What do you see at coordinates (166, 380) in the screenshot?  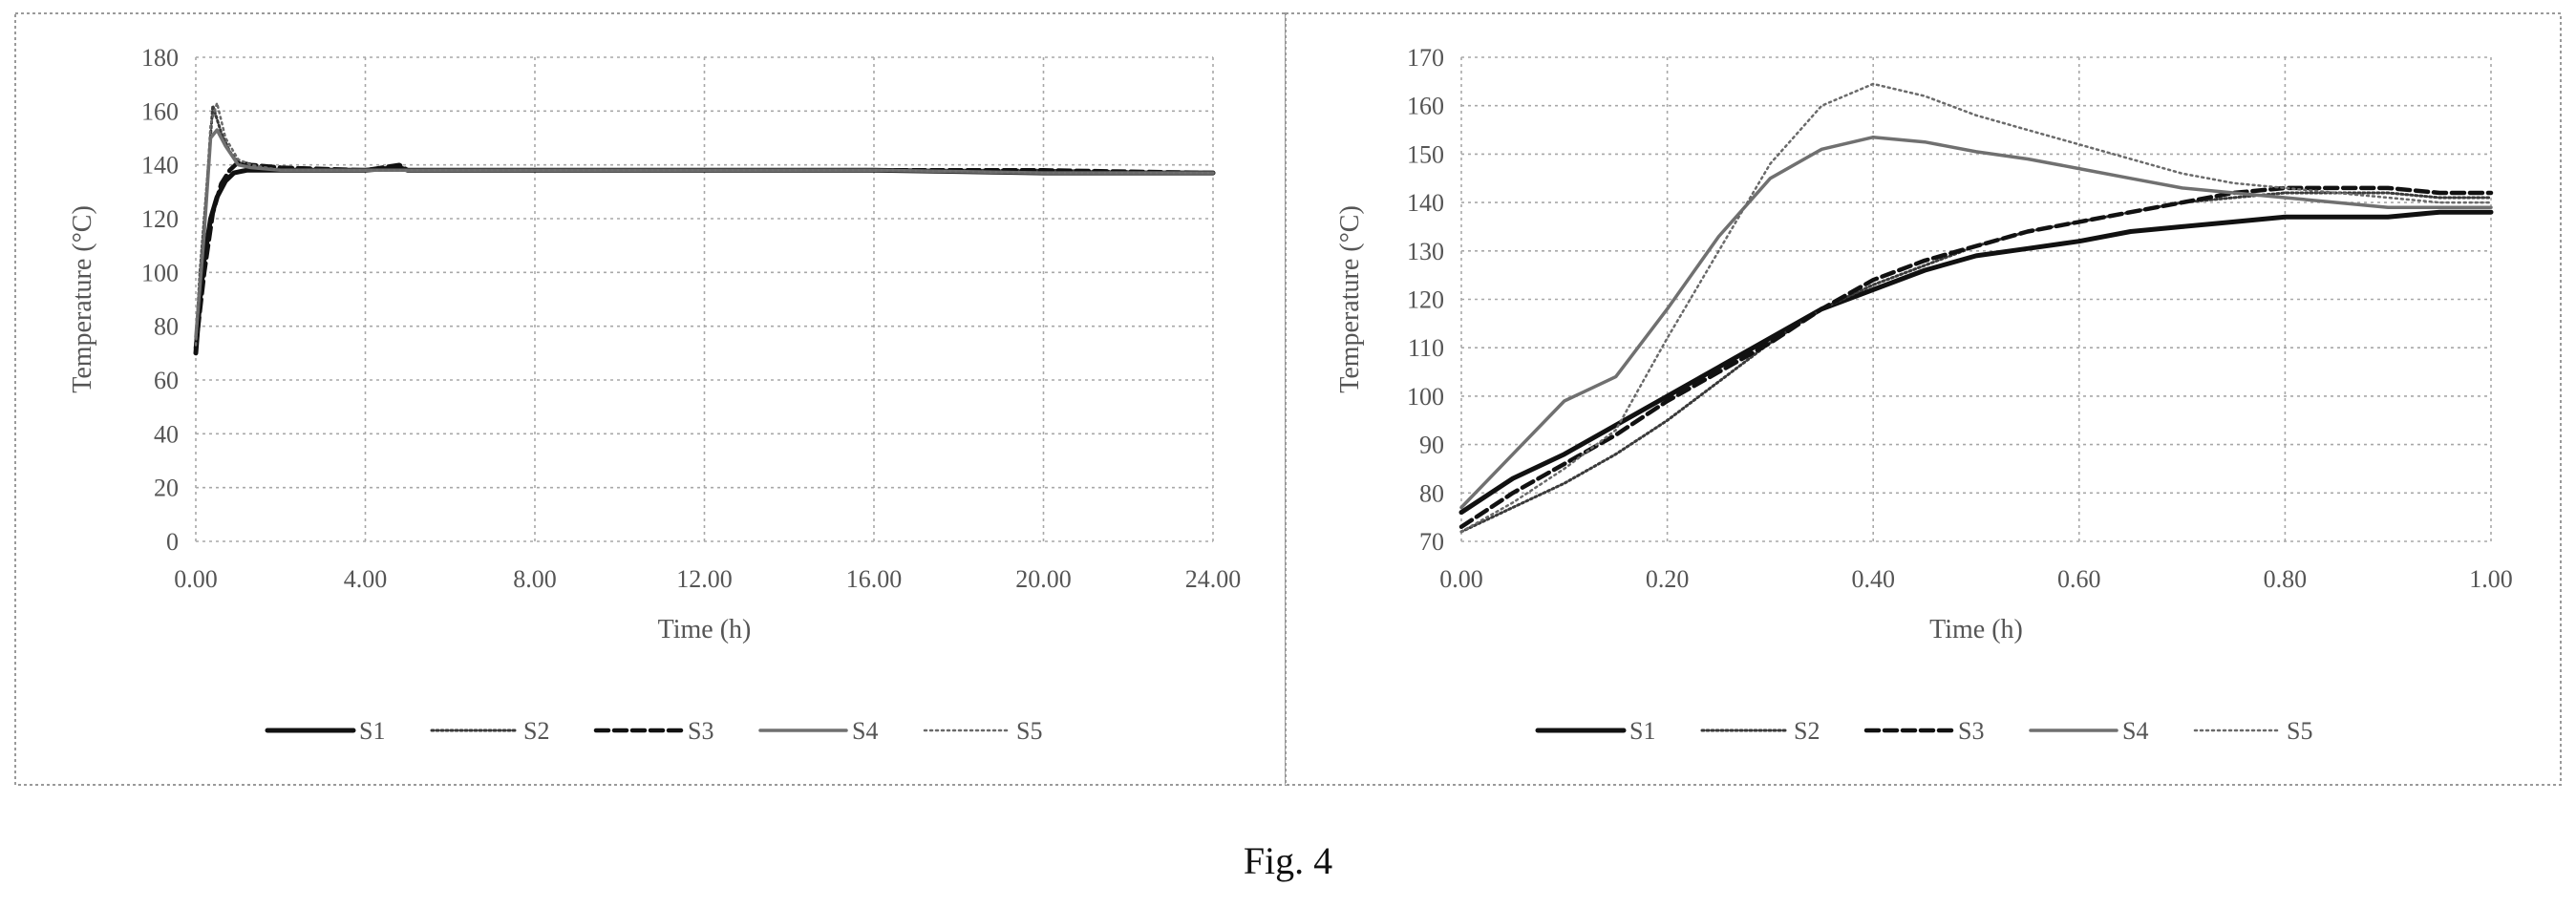 I see `y-tick-label: 60` at bounding box center [166, 380].